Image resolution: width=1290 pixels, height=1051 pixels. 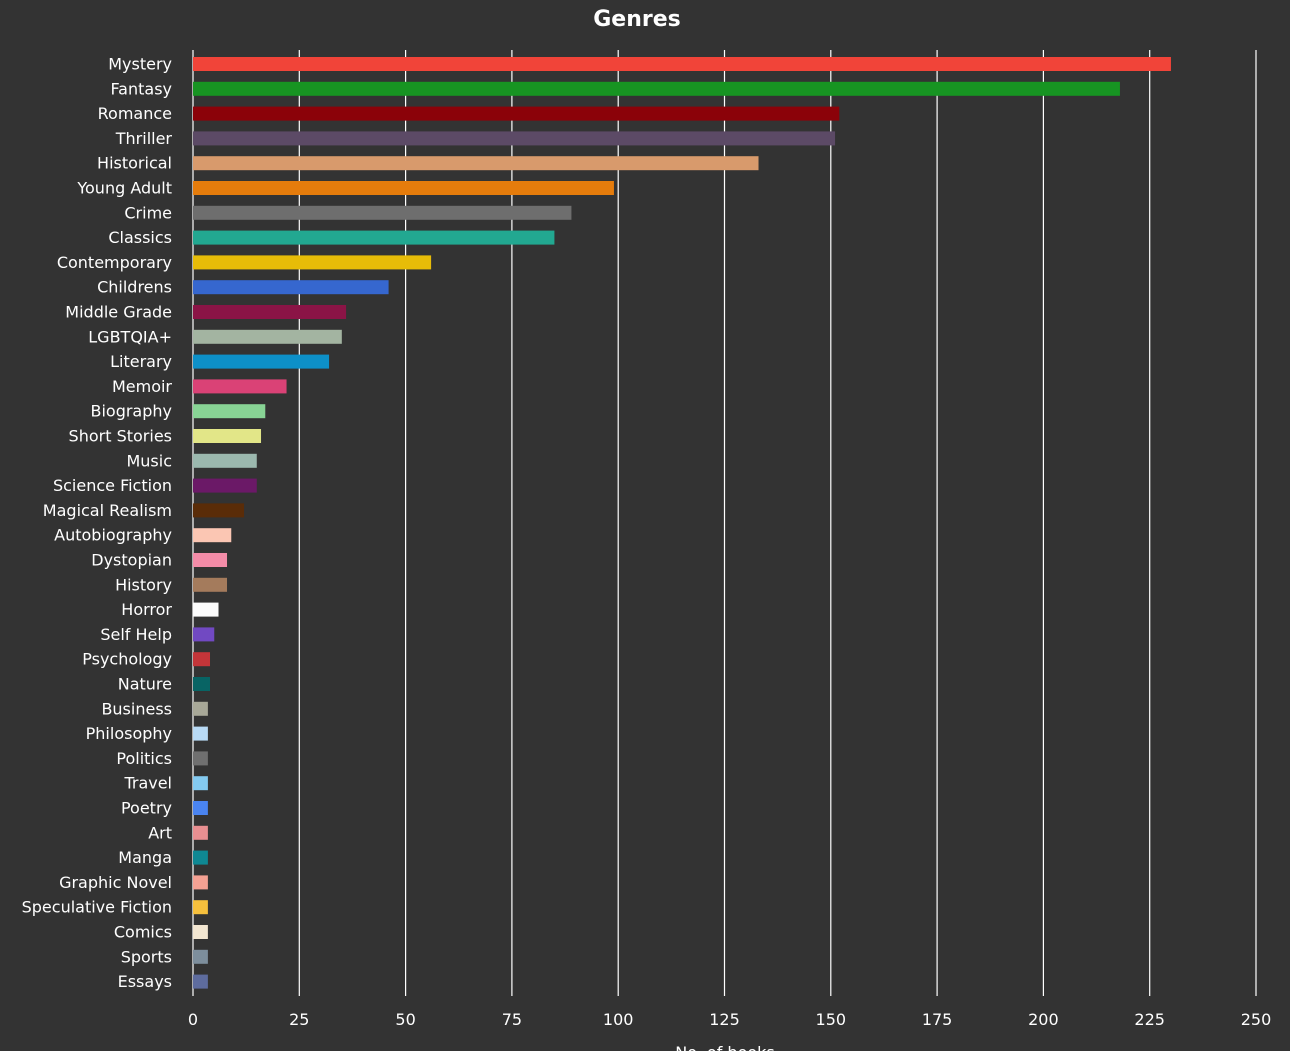 I want to click on bar-thriller, so click(x=514, y=138).